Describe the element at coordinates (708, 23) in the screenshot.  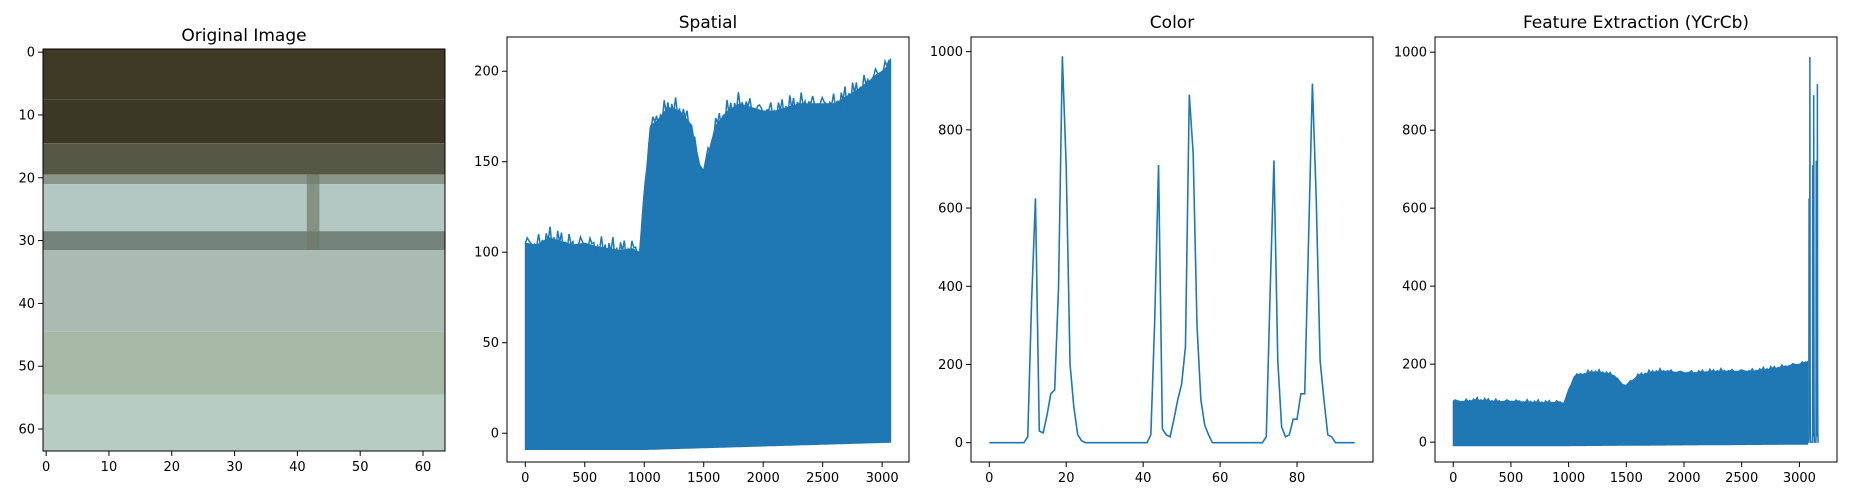
I see `subplot-title: Spatial` at that location.